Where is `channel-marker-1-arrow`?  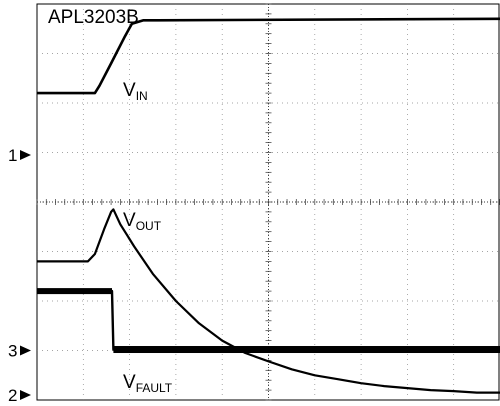
channel-marker-1-arrow is located at coordinates (25, 154).